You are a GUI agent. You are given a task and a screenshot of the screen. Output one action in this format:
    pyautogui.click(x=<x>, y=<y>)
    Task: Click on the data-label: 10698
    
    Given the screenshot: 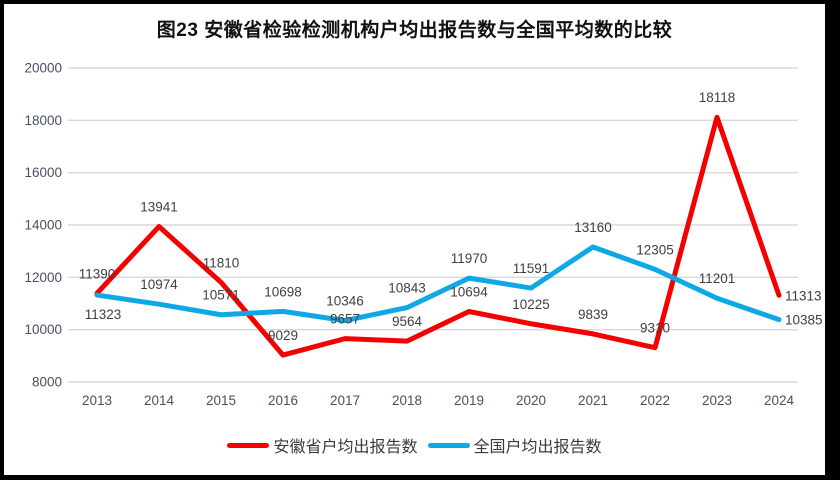 What is the action you would take?
    pyautogui.click(x=283, y=291)
    